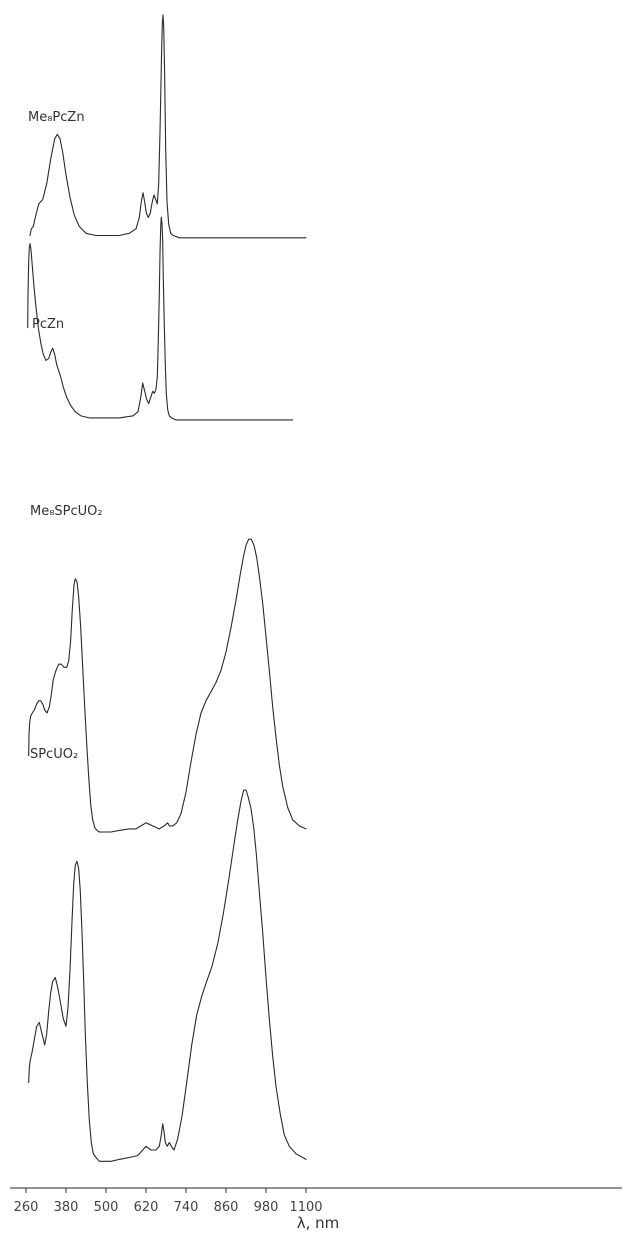 This screenshot has width=637, height=1236. What do you see at coordinates (226, 1207) in the screenshot?
I see `x-tick-label: 860` at bounding box center [226, 1207].